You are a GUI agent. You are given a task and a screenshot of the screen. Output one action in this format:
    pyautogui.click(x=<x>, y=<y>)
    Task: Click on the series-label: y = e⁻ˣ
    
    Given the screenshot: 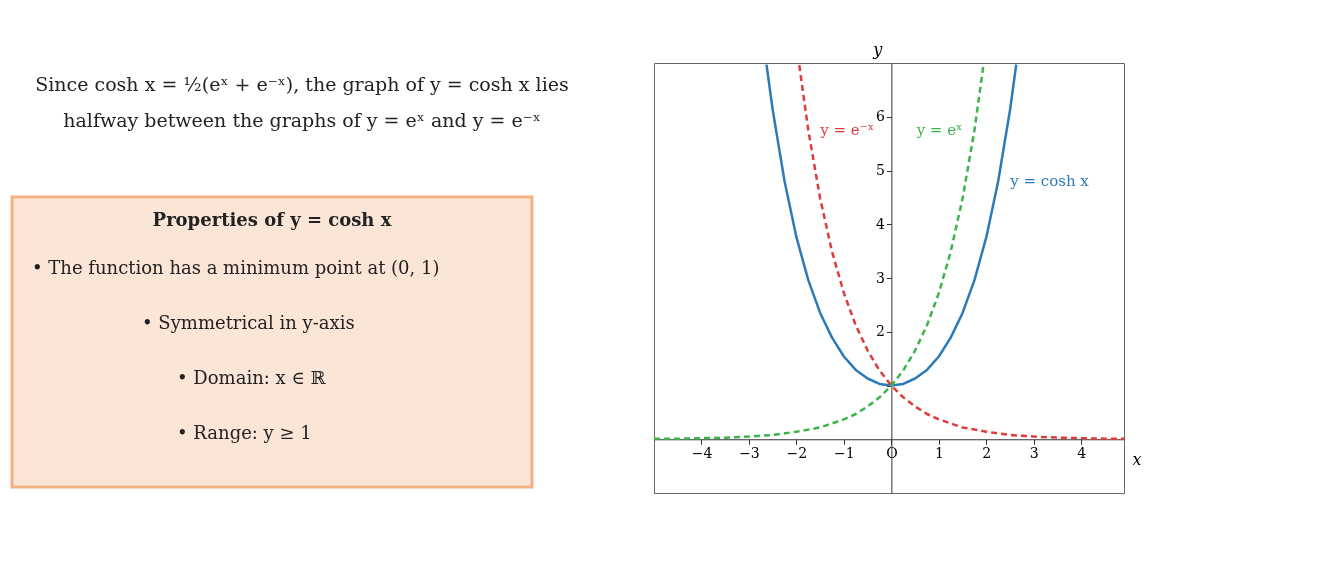 What is the action you would take?
    pyautogui.click(x=847, y=130)
    